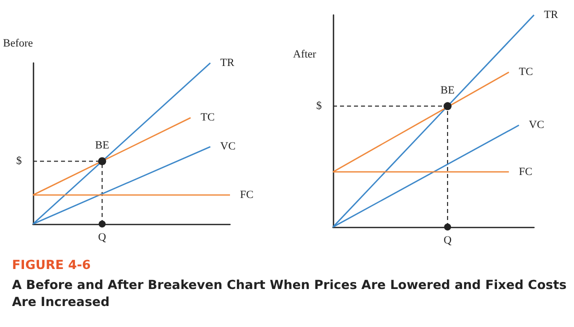 The height and width of the screenshot is (327, 574). What do you see at coordinates (52, 264) in the screenshot?
I see `caption: FIGURE 4-6` at bounding box center [52, 264].